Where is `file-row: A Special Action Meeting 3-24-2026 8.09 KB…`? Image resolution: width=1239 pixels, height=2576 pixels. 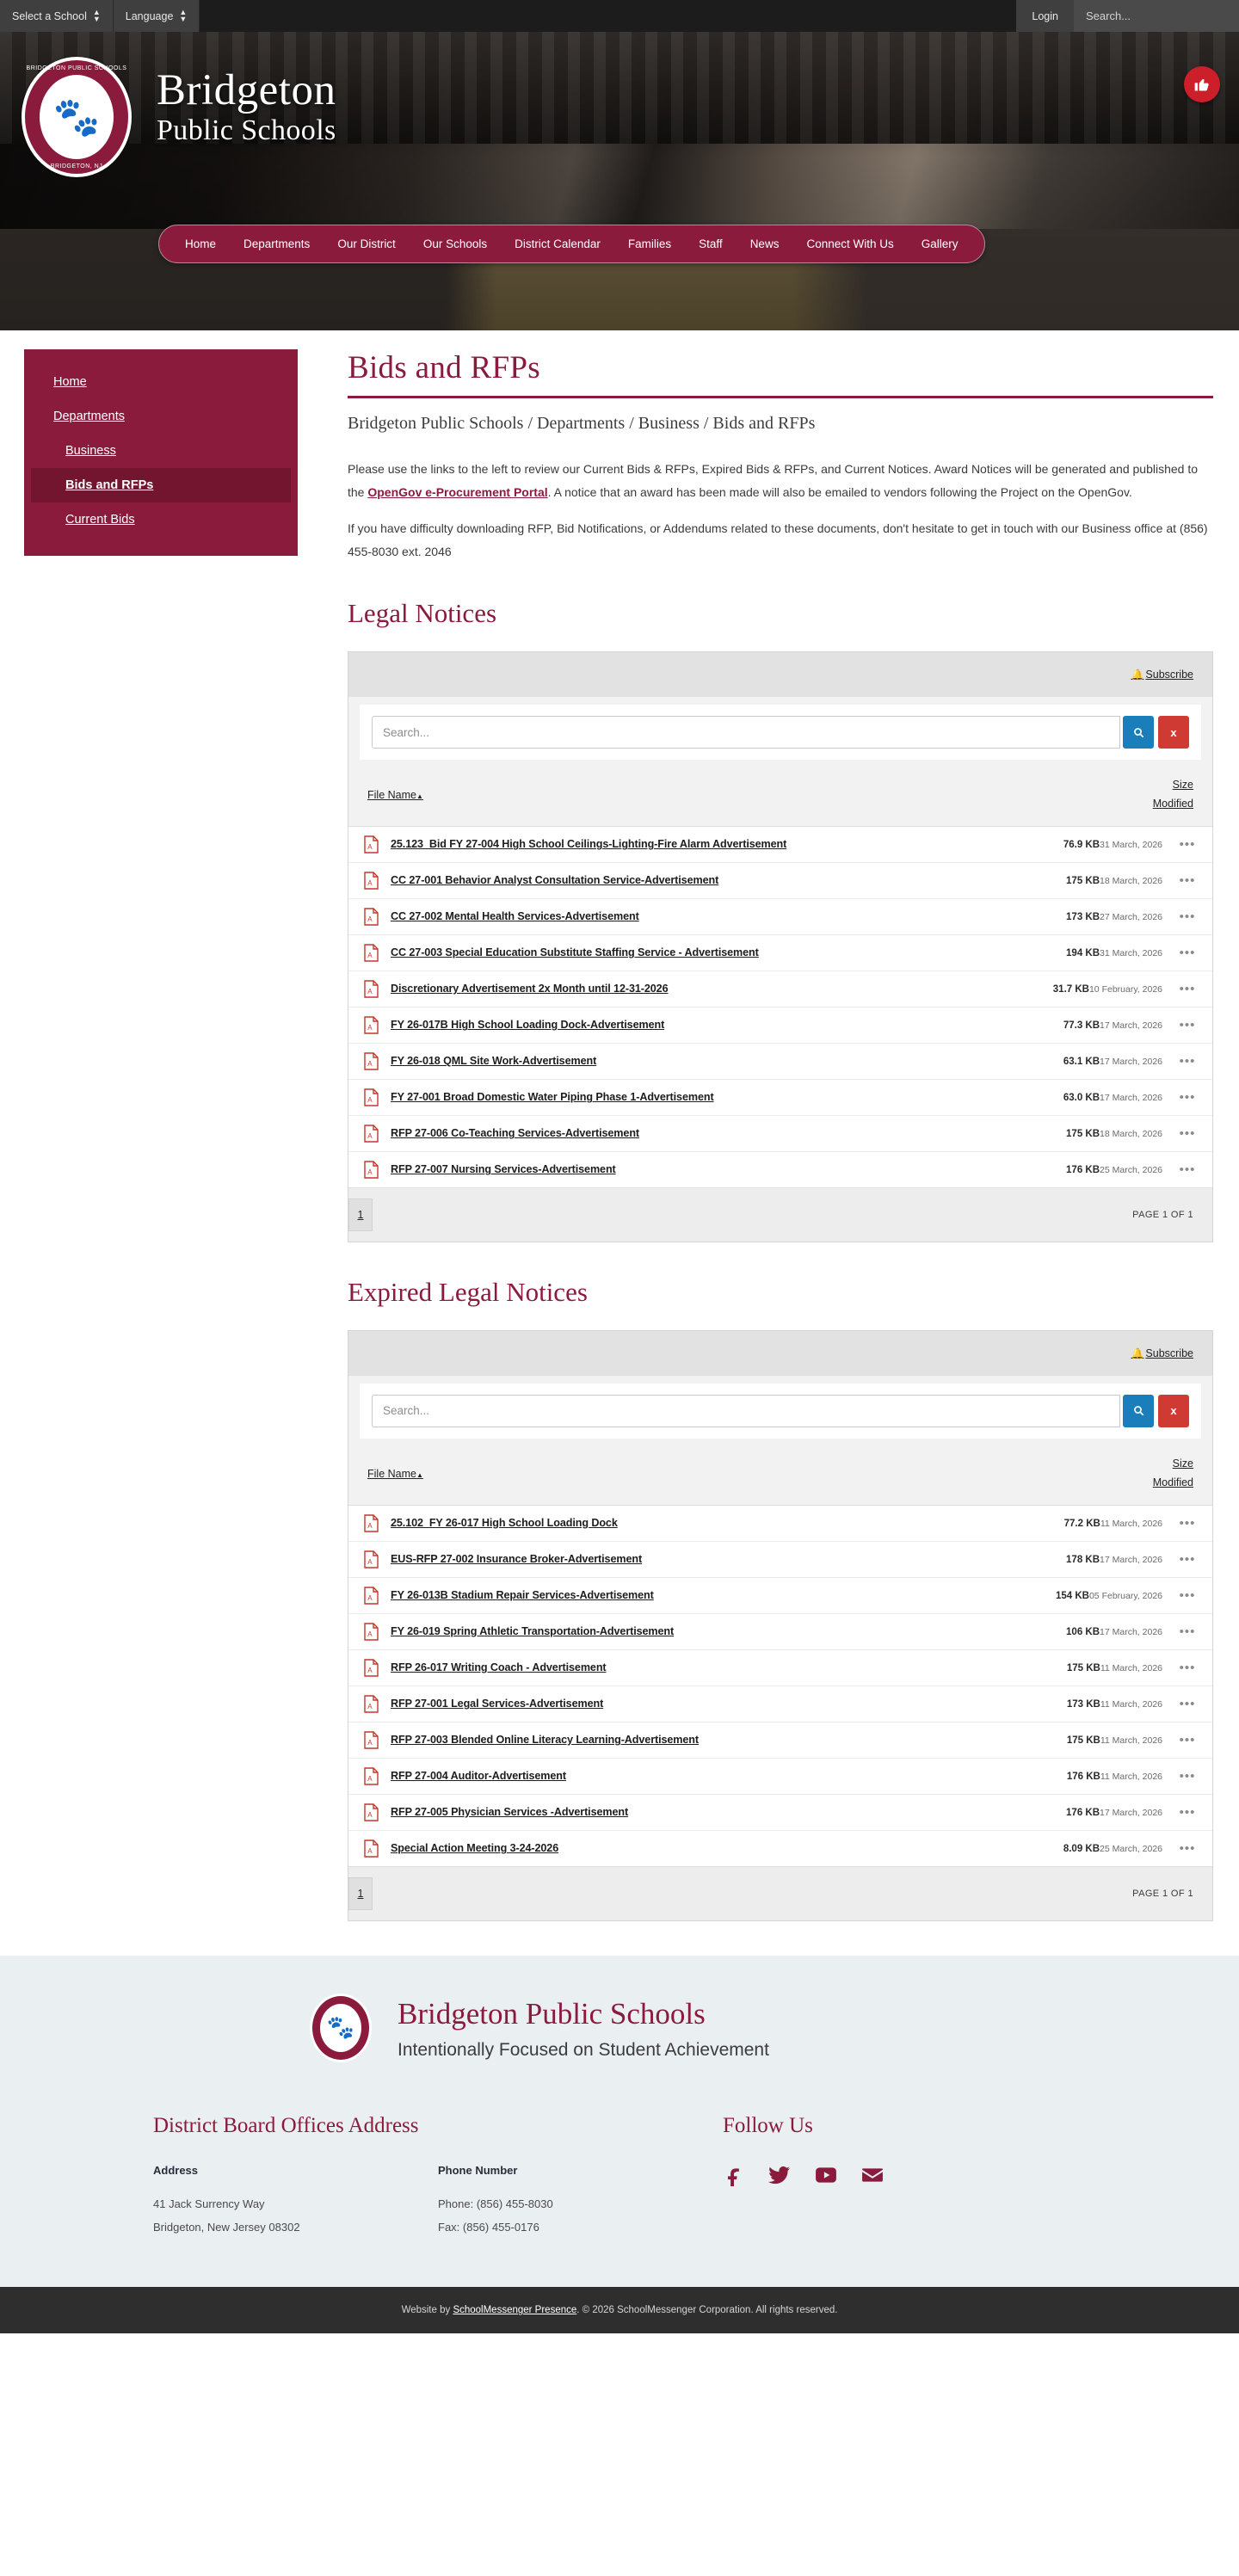
file-row: A Special Action Meeting 3-24-2026 8.09 KB… is located at coordinates (780, 1847).